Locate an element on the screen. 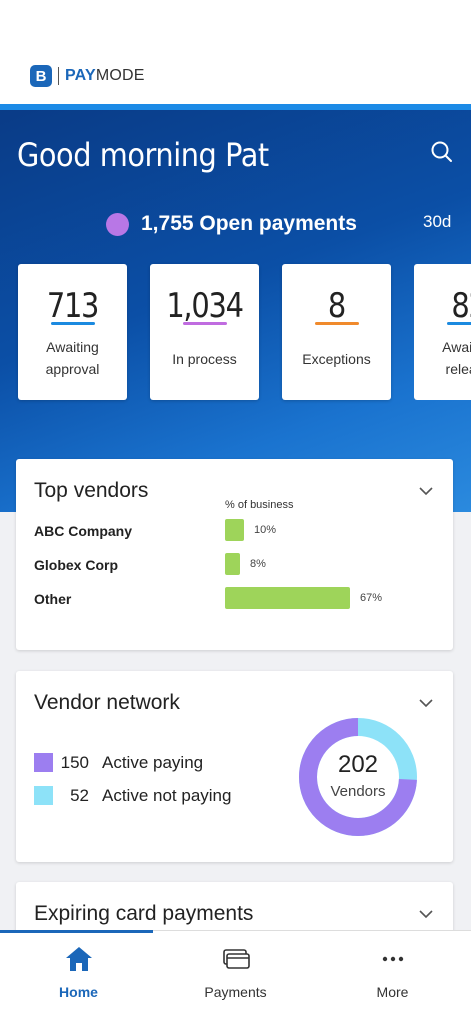 The height and width of the screenshot is (1020, 471). search-button is located at coordinates (442, 152).